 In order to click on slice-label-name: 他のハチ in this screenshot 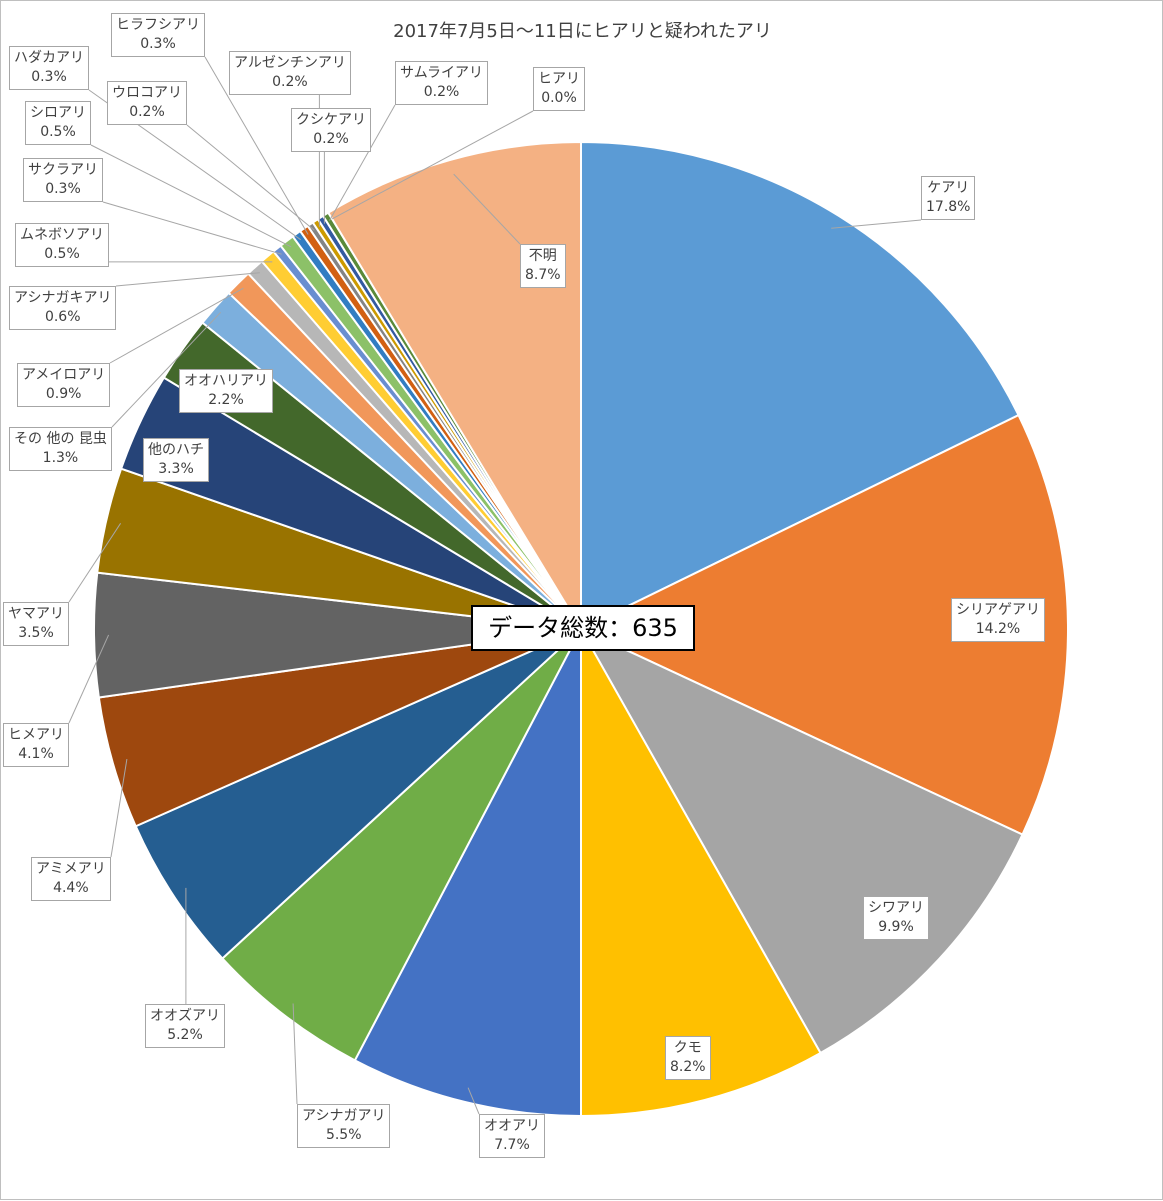, I will do `click(176, 450)`.